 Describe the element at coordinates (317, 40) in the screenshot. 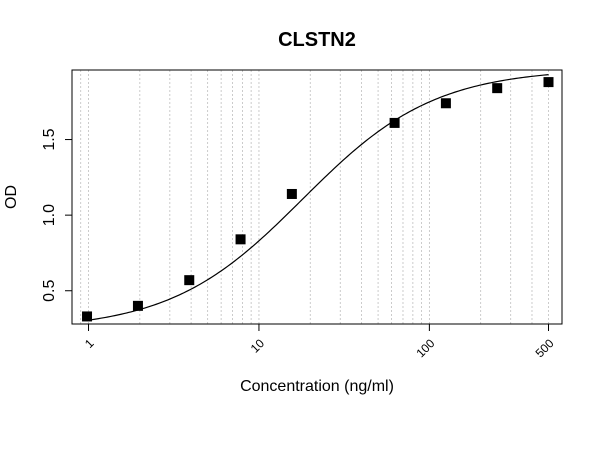

I see `chart-title: CLSTN2` at that location.